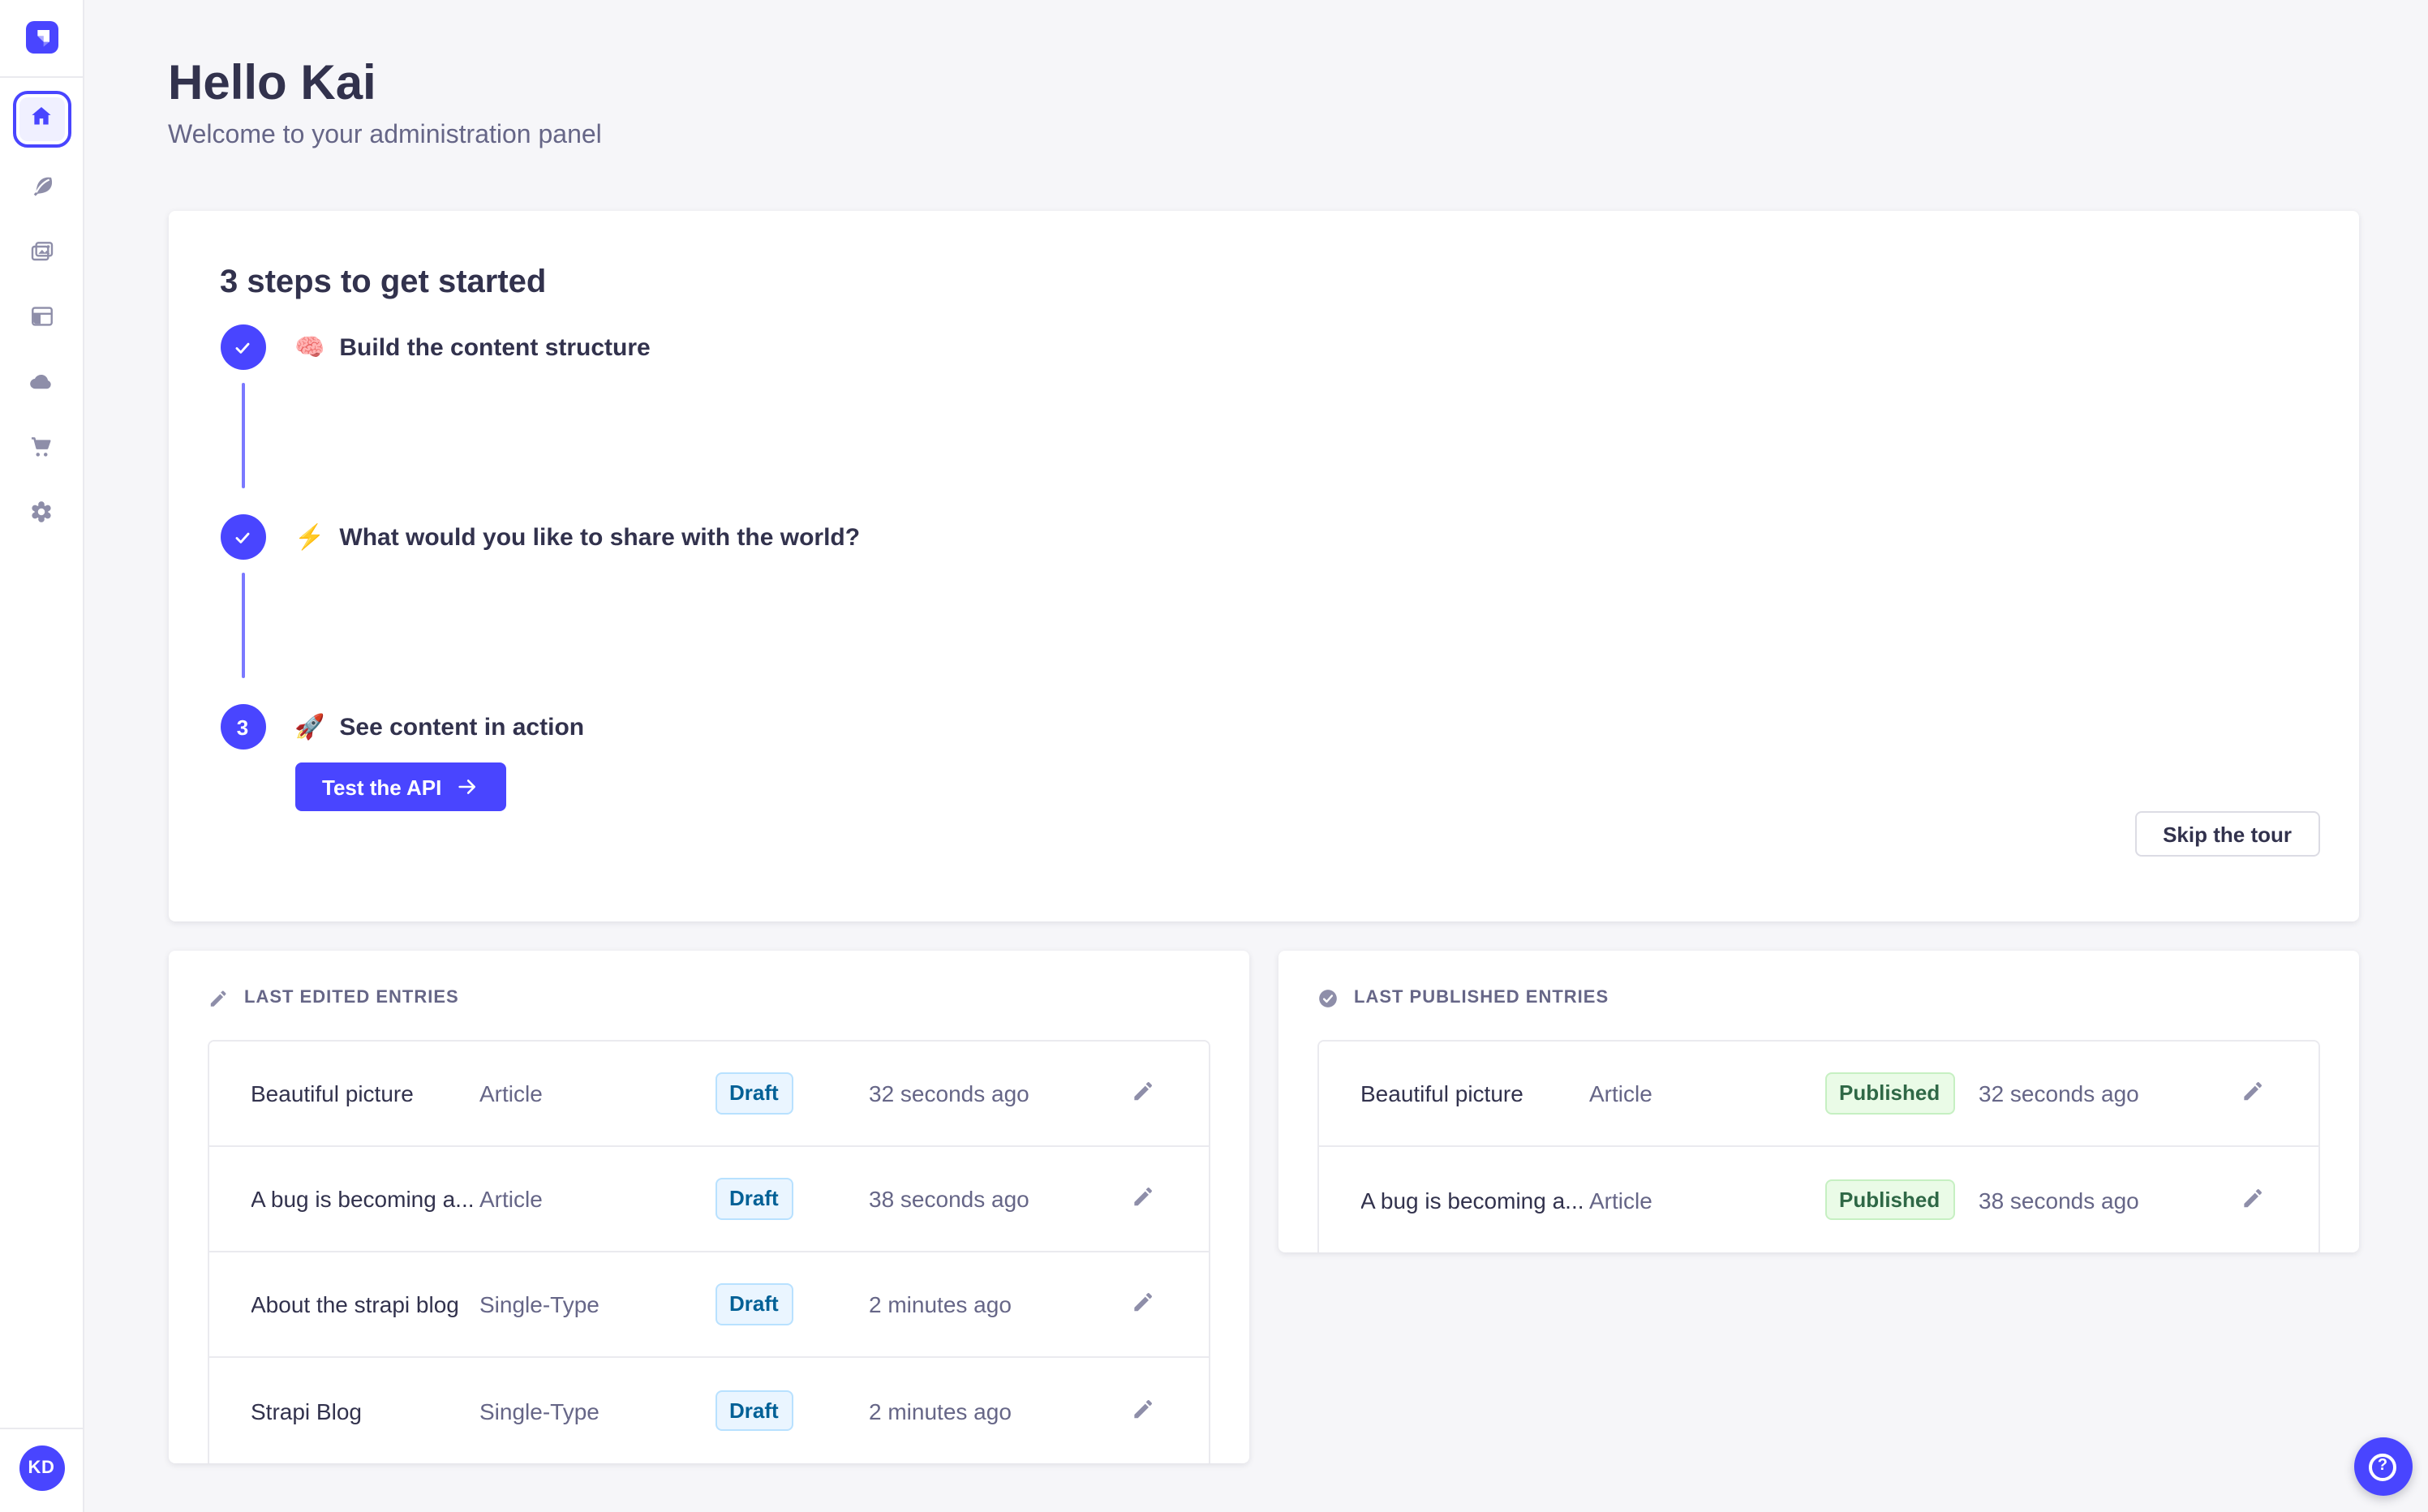 The width and height of the screenshot is (2428, 1512). Describe the element at coordinates (383, 282) in the screenshot. I see `onboarding-title: 3 steps to get started` at that location.